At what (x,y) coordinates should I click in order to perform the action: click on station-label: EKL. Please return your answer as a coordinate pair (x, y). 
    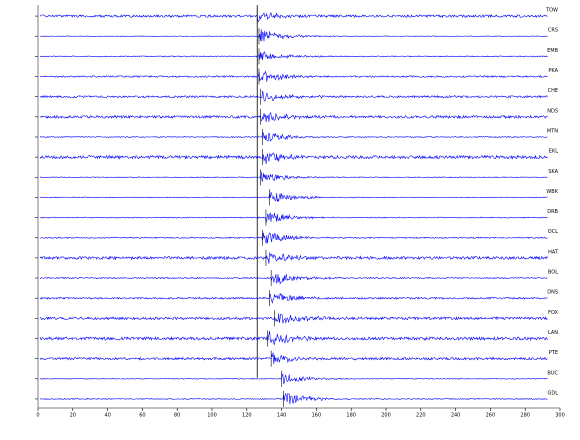
    Looking at the image, I should click on (553, 152).